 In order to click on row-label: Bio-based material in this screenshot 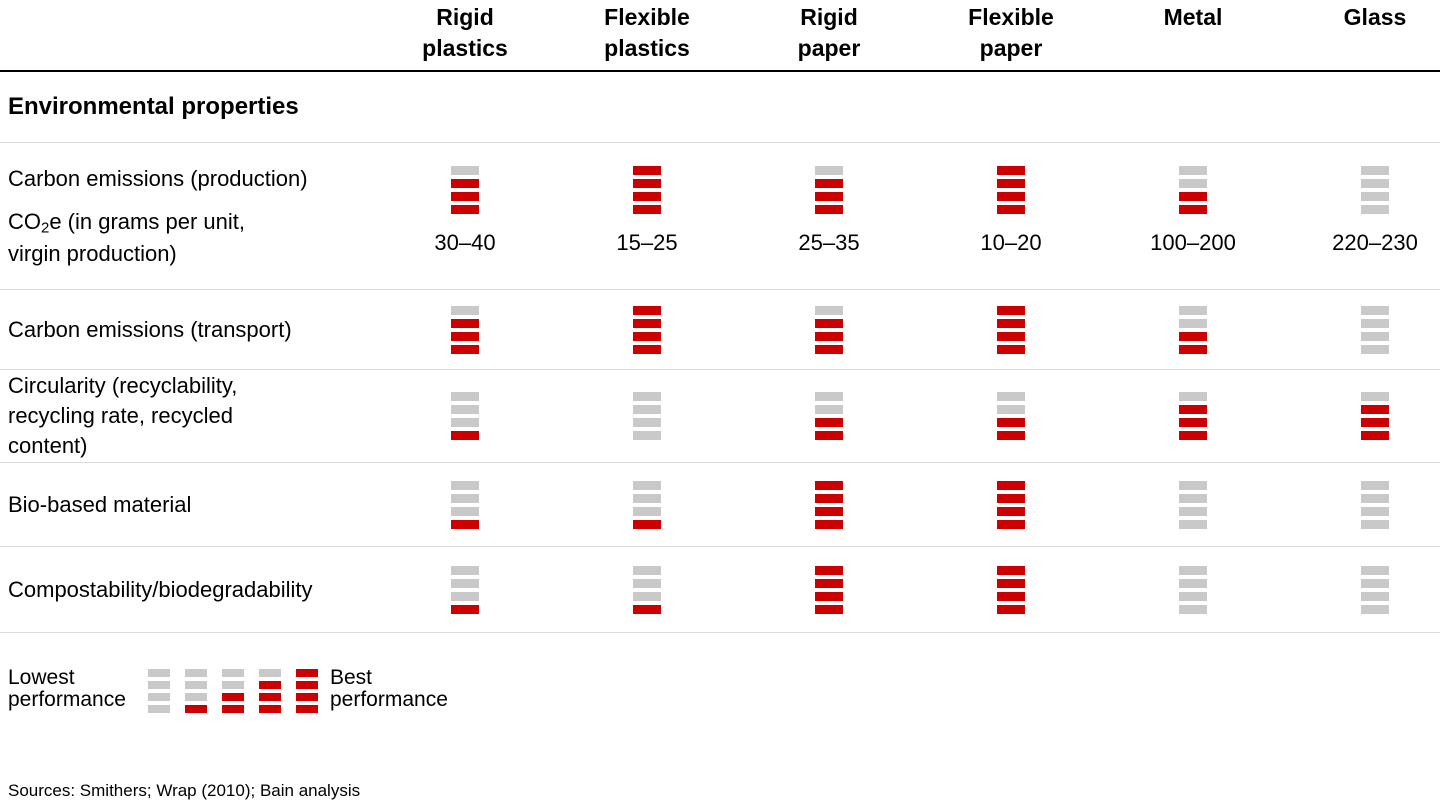, I will do `click(187, 504)`.